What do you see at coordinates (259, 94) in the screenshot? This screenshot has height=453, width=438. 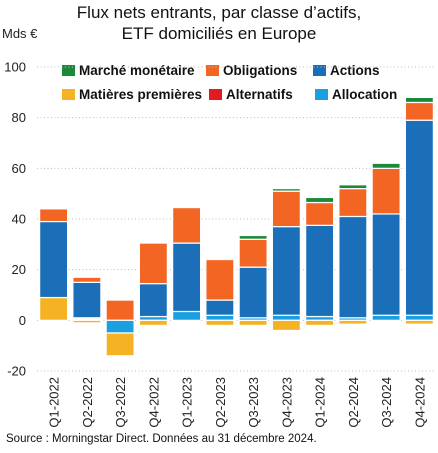 I see `legend-label: Alternatifs` at bounding box center [259, 94].